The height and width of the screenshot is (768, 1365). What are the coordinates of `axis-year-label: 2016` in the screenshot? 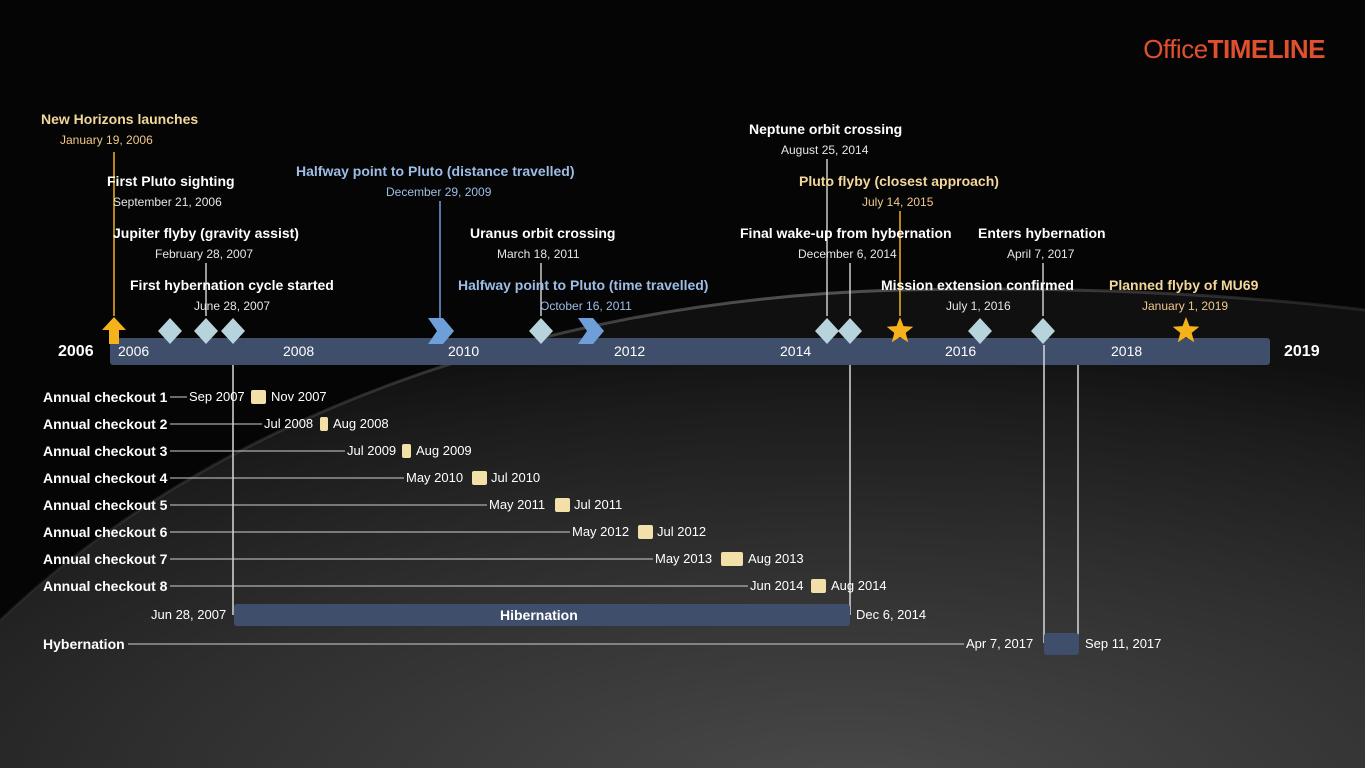 It's located at (961, 351).